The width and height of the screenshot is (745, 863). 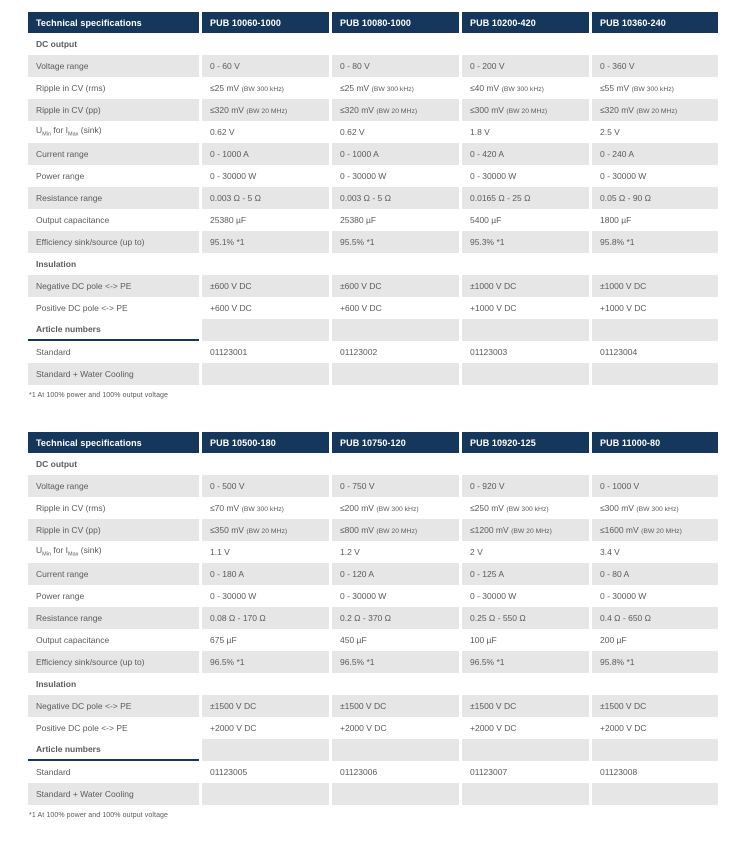 What do you see at coordinates (394, 640) in the screenshot?
I see `value-cell: 450 µF` at bounding box center [394, 640].